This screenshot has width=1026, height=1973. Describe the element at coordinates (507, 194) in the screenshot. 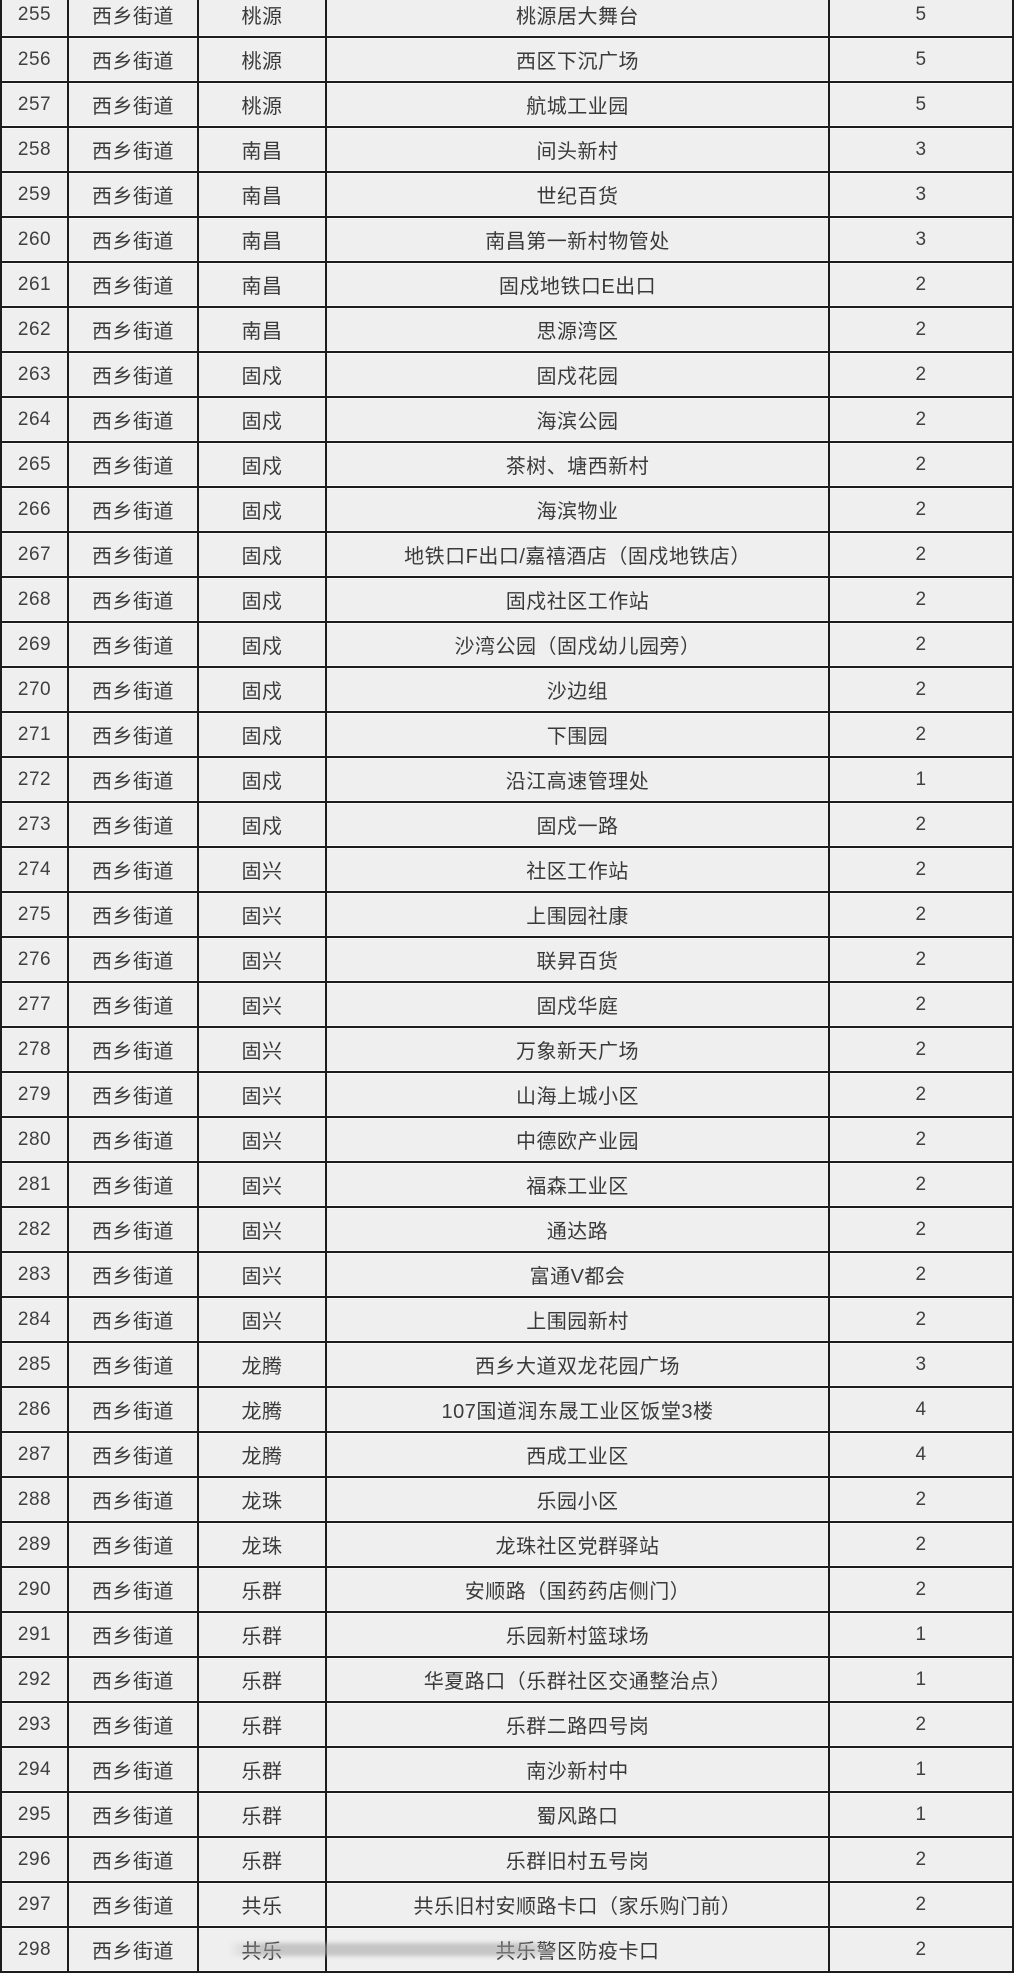

I see `table-row: 259 西乡街道 南昌 世纪百货 3` at that location.